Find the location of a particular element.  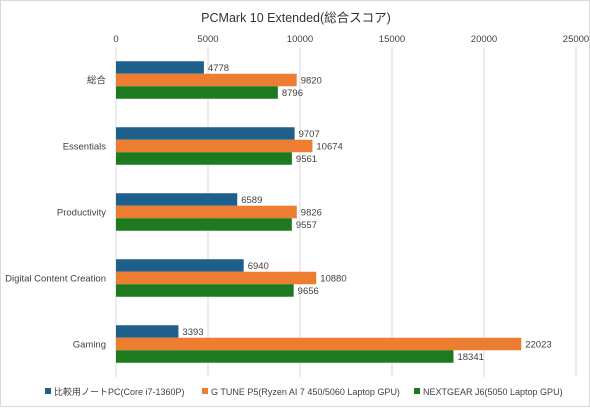

category-label: 総合 is located at coordinates (97, 81).